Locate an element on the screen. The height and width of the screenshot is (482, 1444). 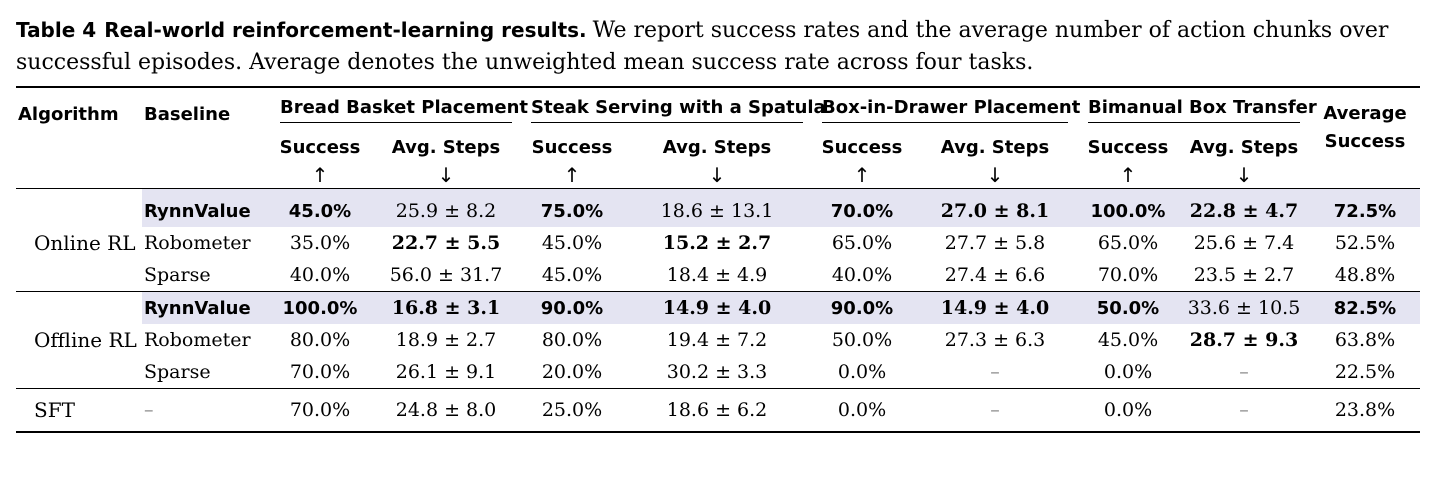
table-cell: 22.8 ± 4.7 is located at coordinates (1244, 207).